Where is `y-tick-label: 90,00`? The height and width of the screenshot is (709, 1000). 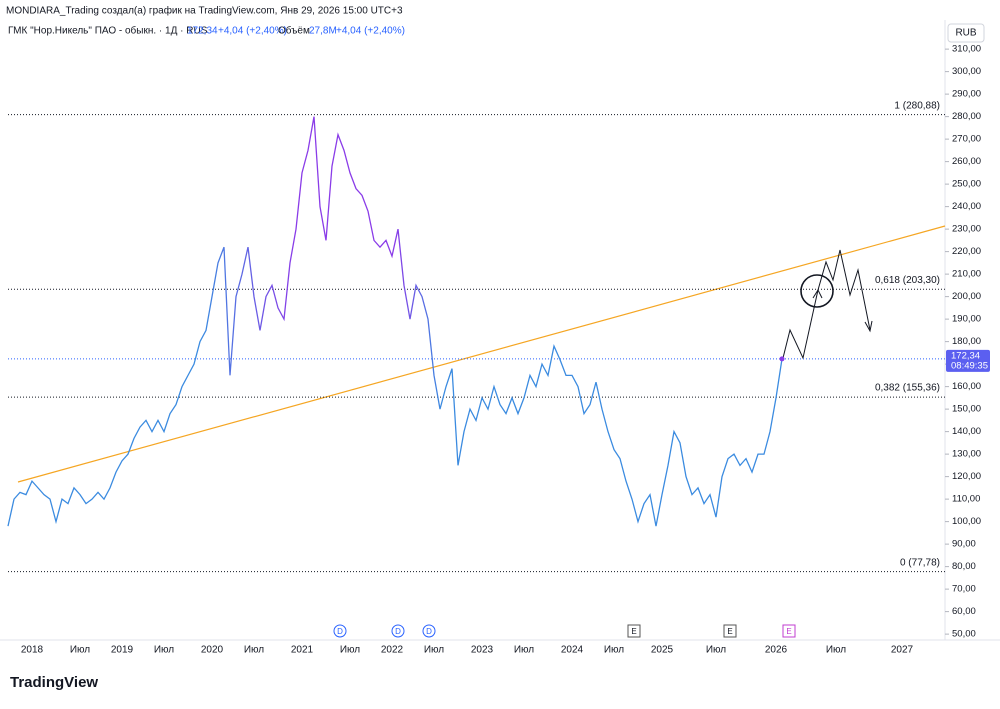 y-tick-label: 90,00 is located at coordinates (964, 544).